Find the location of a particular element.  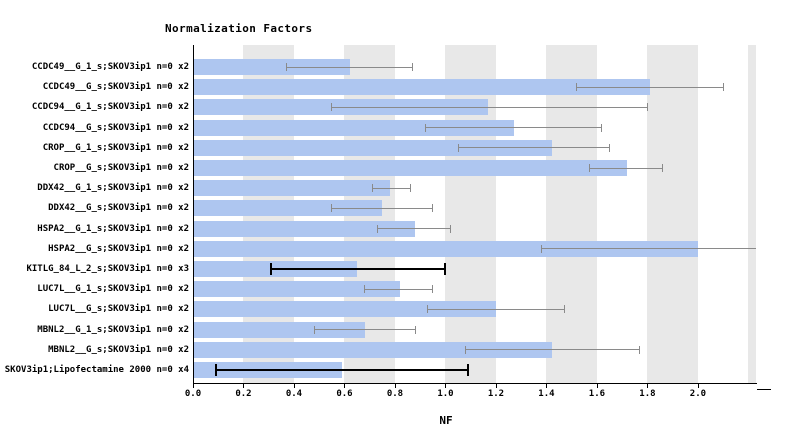

category-label: CCDC49__G_s;SKOV3ip1 n=0 x2 is located at coordinates (115, 87).